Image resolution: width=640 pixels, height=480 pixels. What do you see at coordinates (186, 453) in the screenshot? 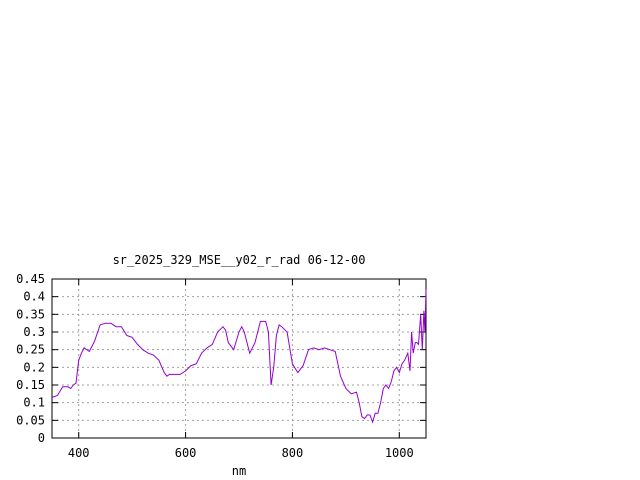
I see `x-tick-label: 600` at bounding box center [186, 453].